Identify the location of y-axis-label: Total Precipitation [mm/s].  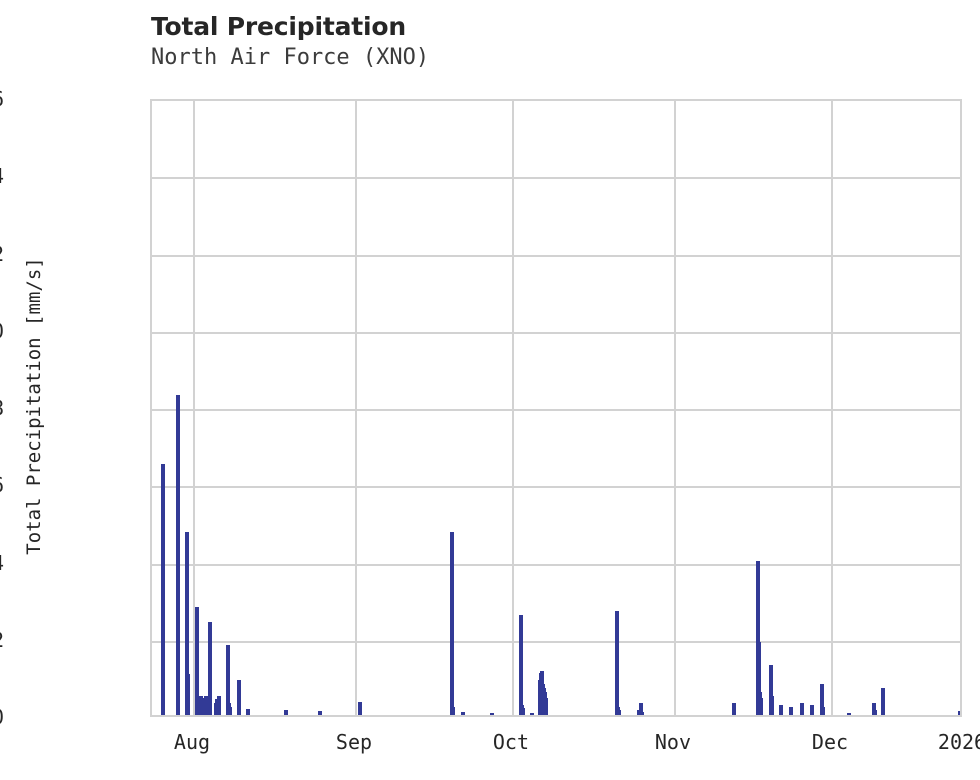
(34, 406).